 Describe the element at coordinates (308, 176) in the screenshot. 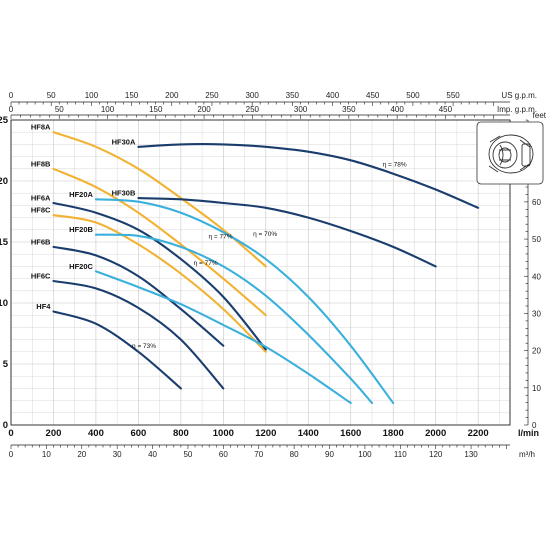

I see `series-curve-hf30a` at that location.